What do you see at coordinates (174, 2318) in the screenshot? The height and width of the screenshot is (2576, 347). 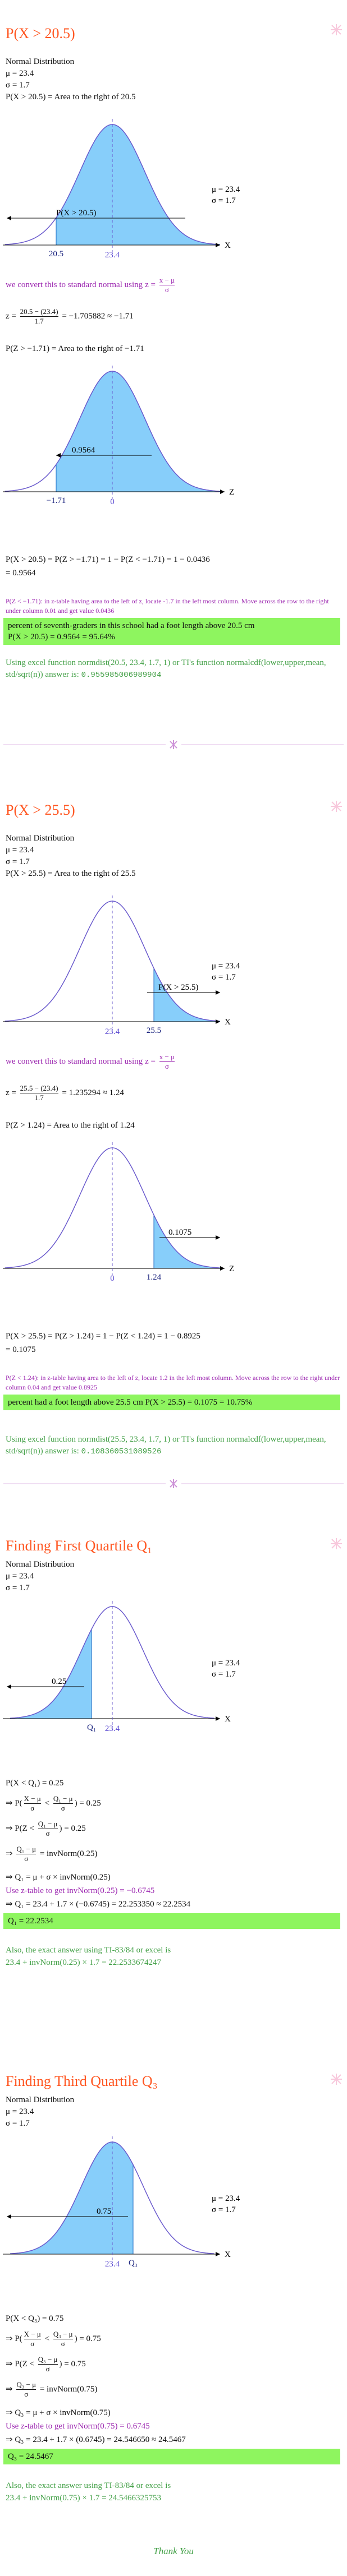 I see `step-line: P(X < Q₃) = 0.75` at bounding box center [174, 2318].